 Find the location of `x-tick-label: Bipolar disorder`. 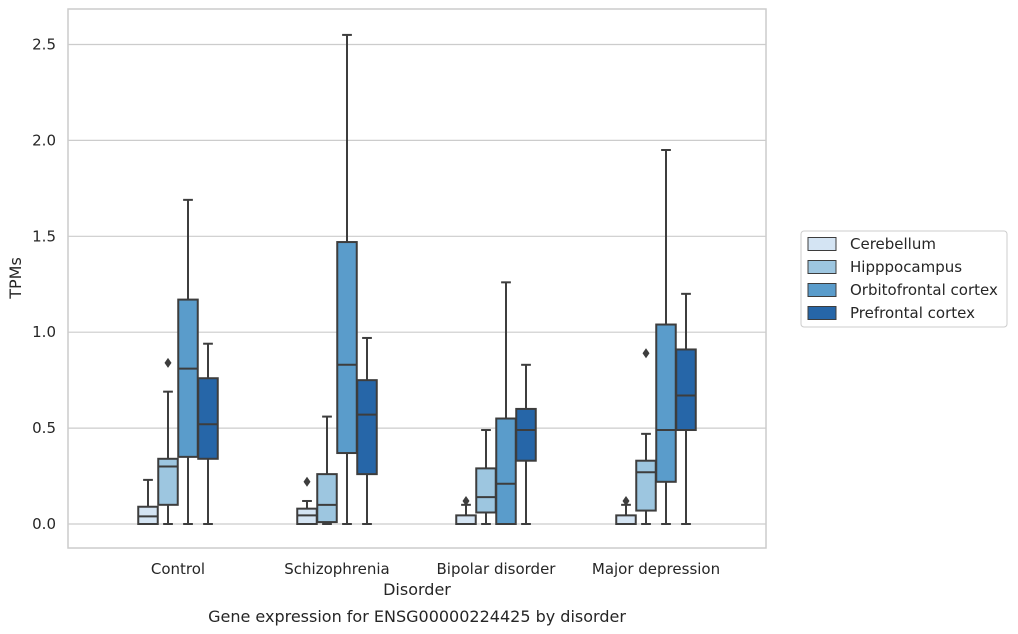

x-tick-label: Bipolar disorder is located at coordinates (497, 569).